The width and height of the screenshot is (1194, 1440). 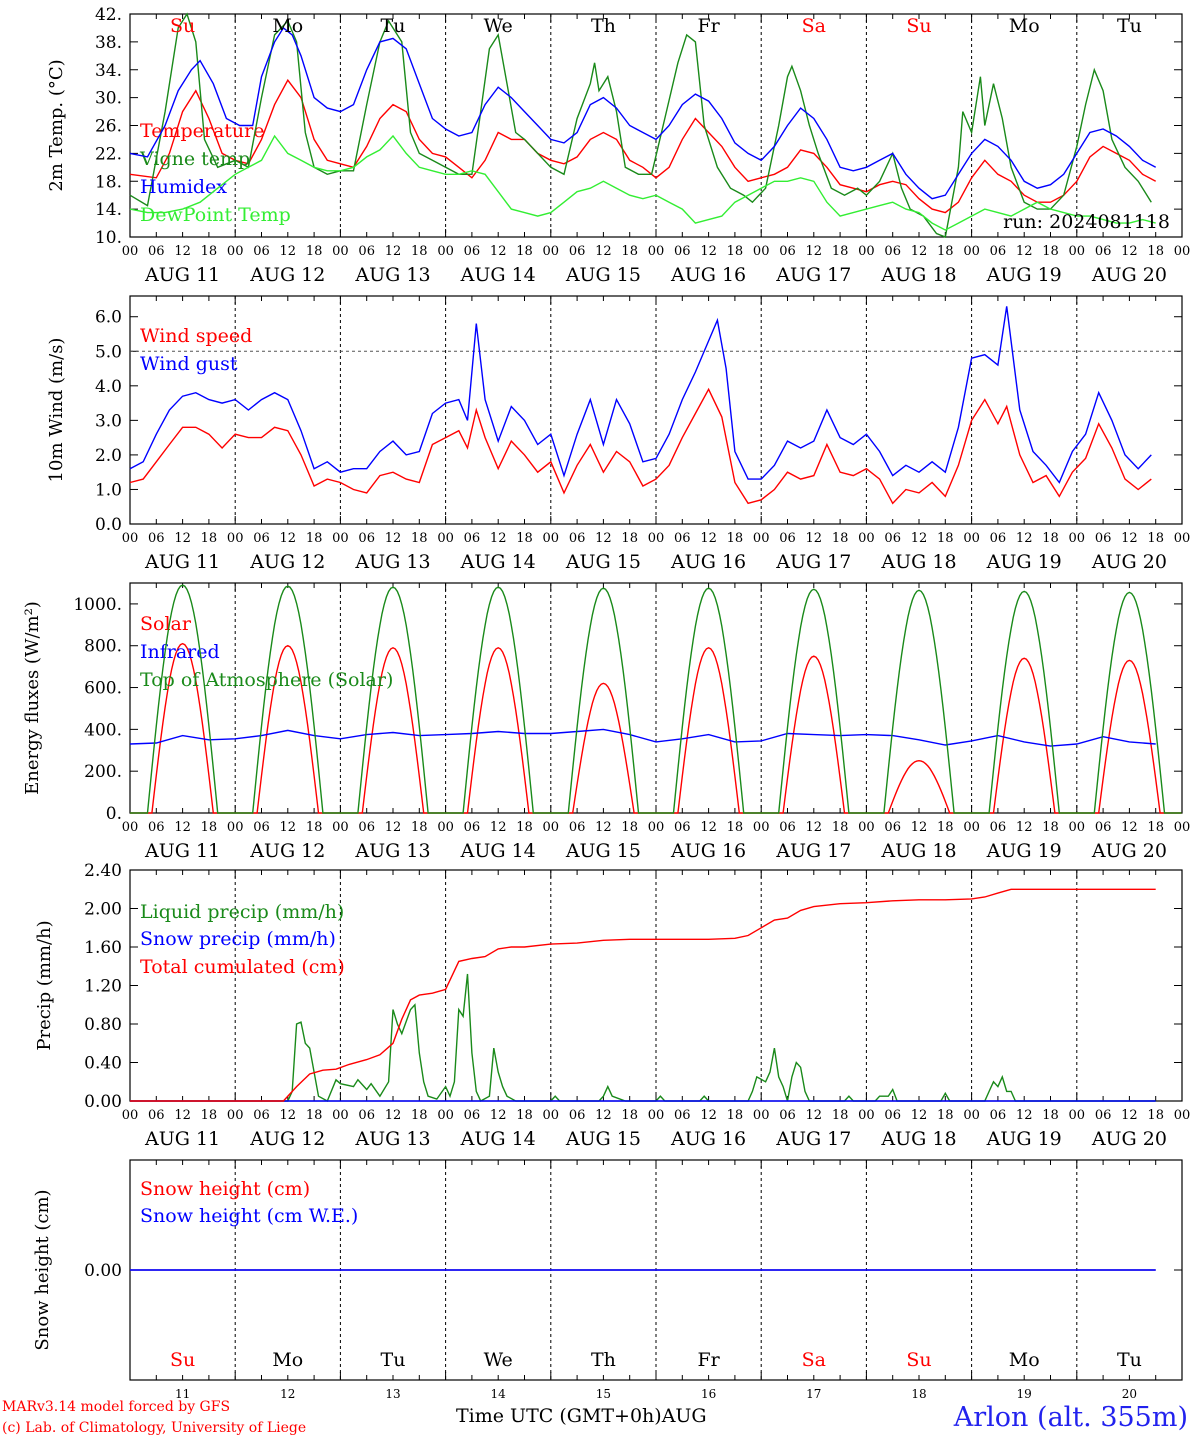 I want to click on day-number: 18, so click(x=918, y=1394).